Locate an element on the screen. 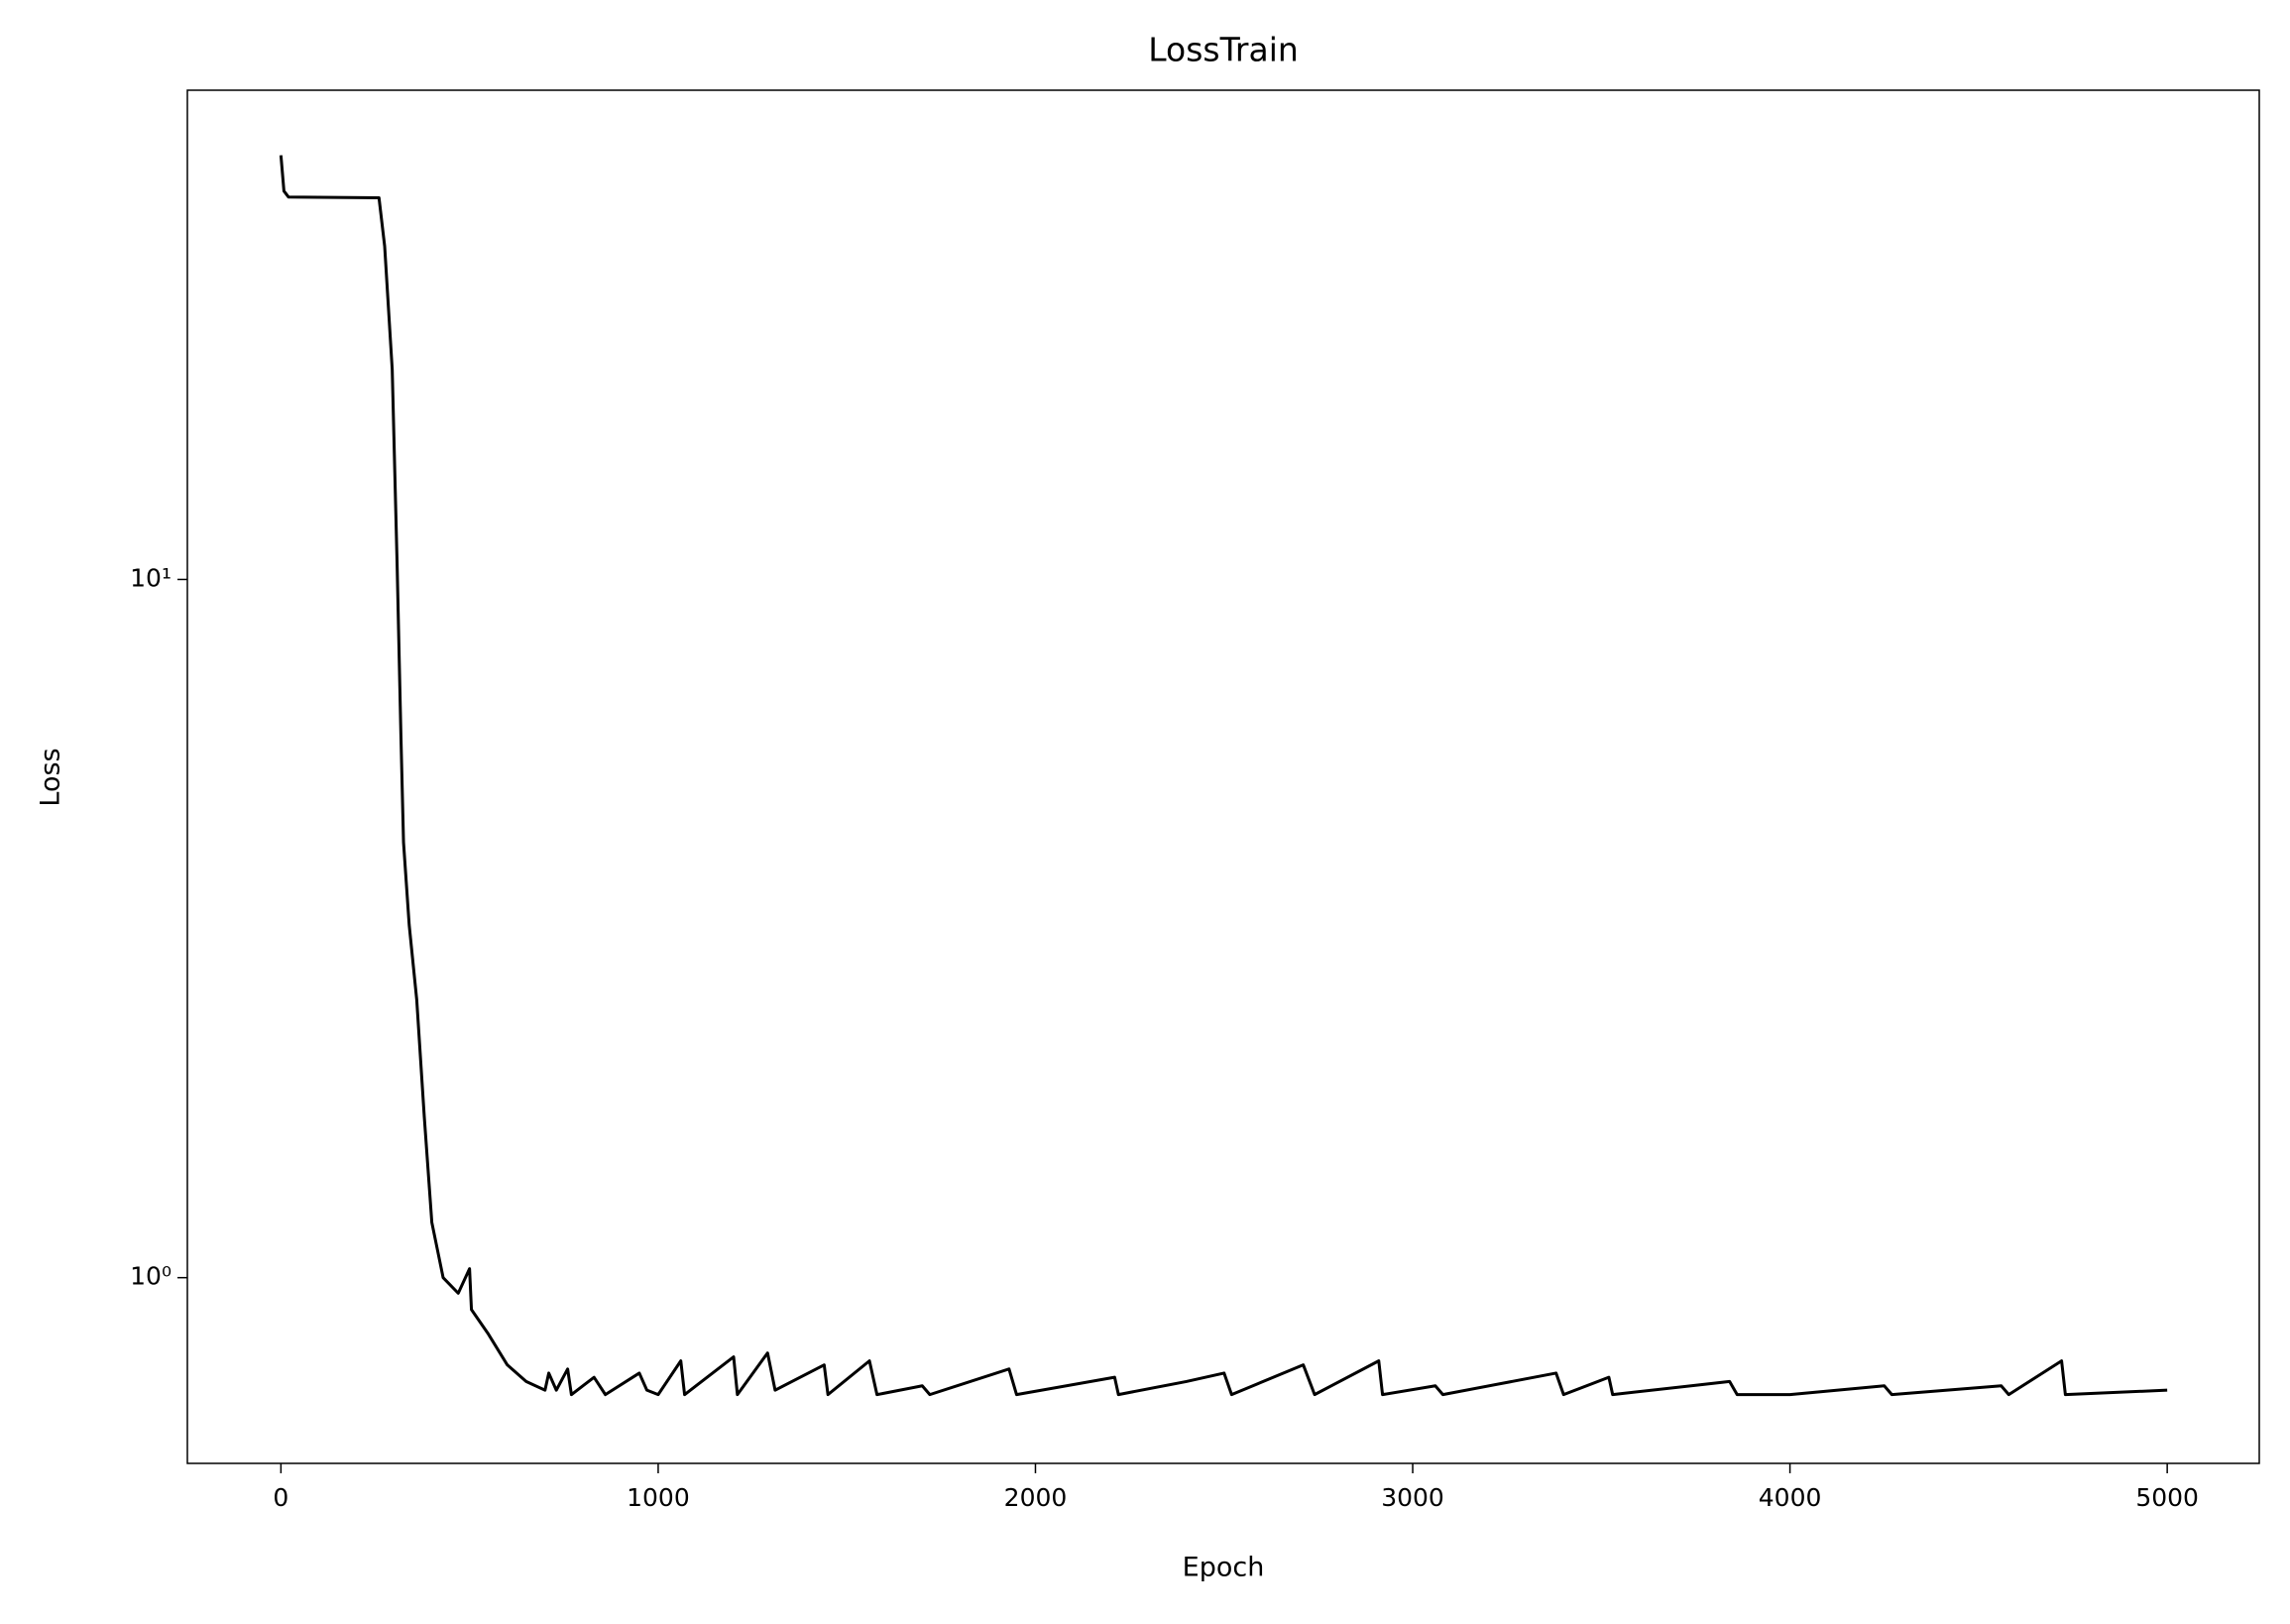 Image resolution: width=2290 pixels, height=1624 pixels. x-tick-label: 4000 is located at coordinates (1790, 1497).